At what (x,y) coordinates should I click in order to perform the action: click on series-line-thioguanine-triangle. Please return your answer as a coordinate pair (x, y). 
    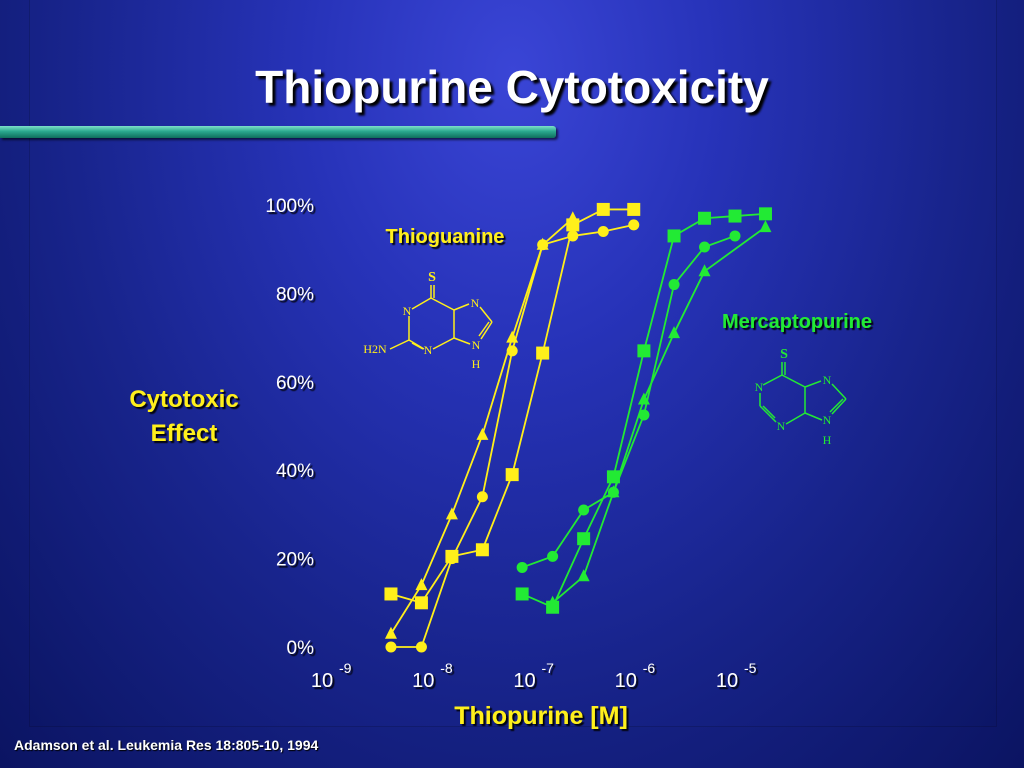
    Looking at the image, I should click on (482, 426).